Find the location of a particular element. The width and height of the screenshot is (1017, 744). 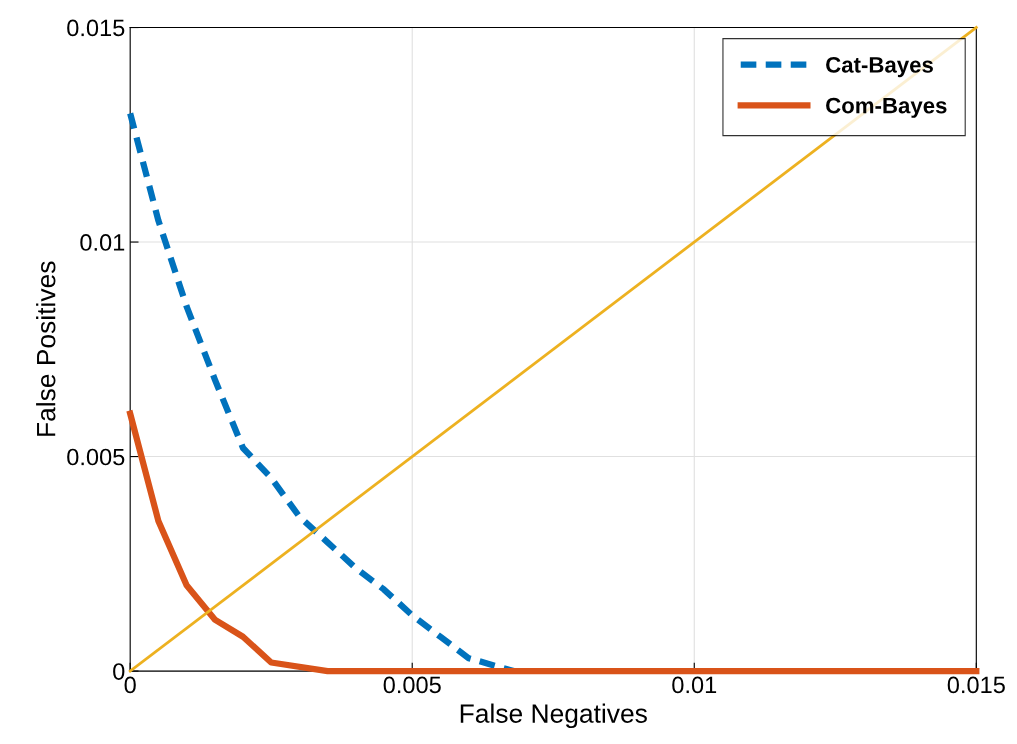

x-tick-label: 0.01 is located at coordinates (694, 685).